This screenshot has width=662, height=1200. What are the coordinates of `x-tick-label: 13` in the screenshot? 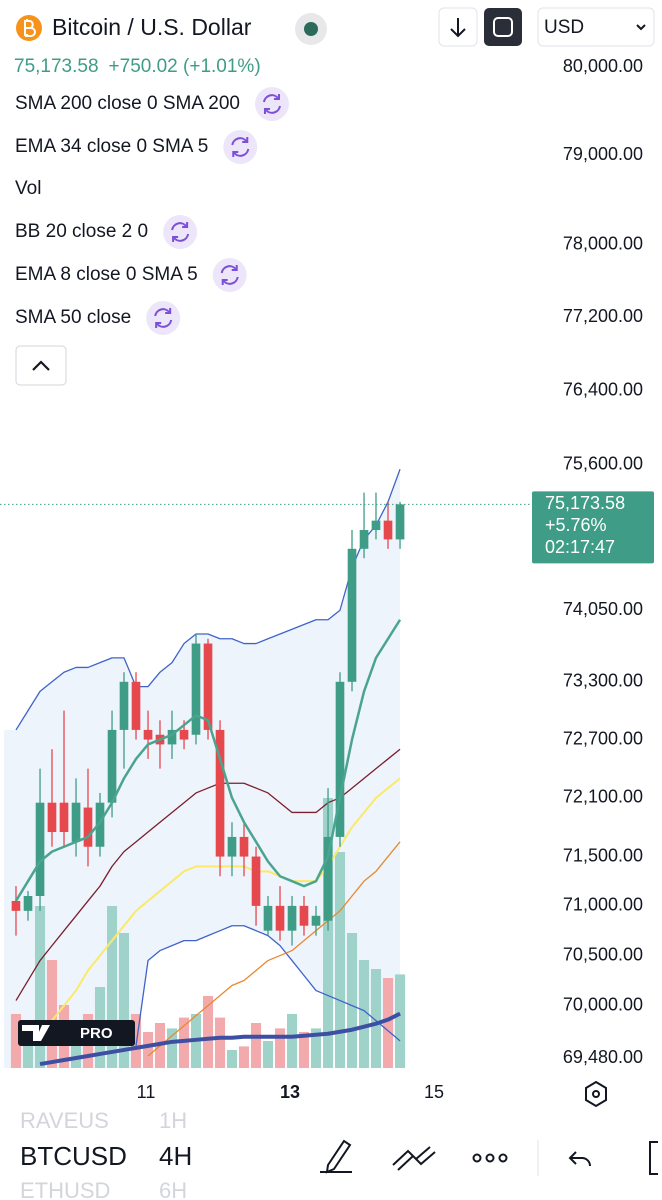 It's located at (290, 1092).